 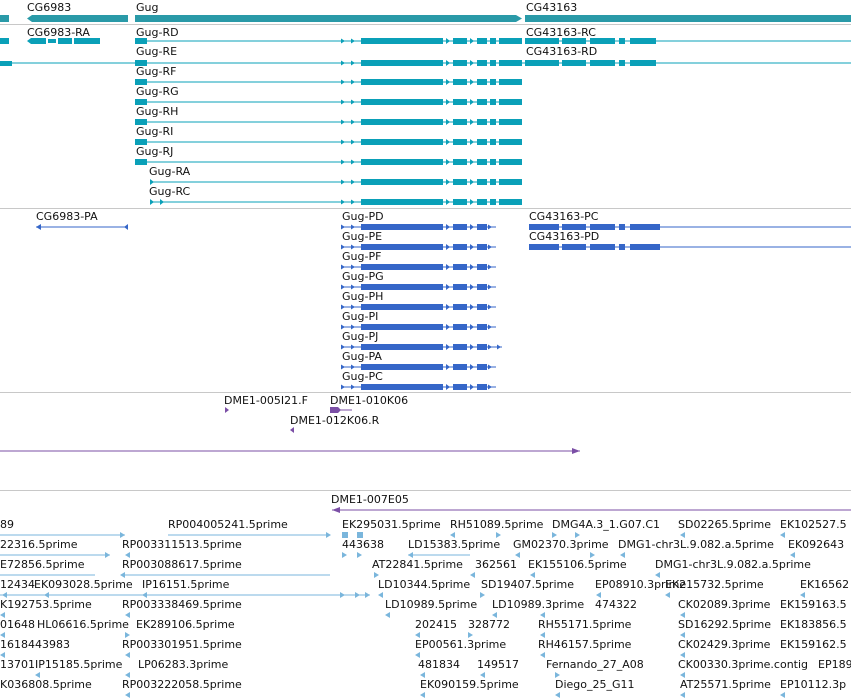 I want to click on transcript-gug-rj, so click(x=328, y=162).